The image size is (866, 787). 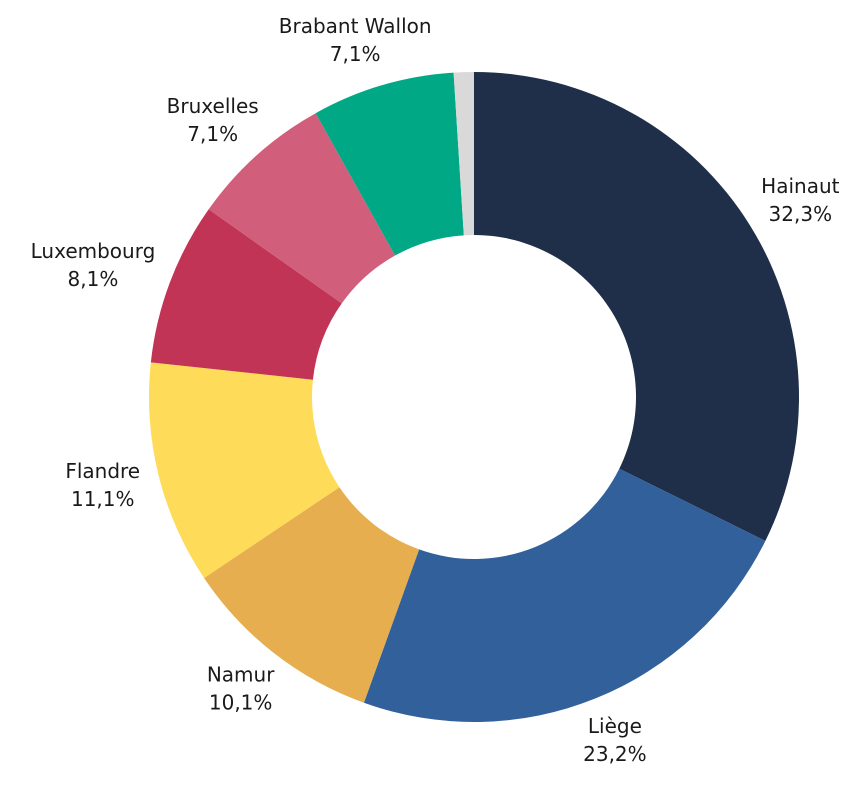 I want to click on slice-label: Namur 10,1%, so click(x=241, y=688).